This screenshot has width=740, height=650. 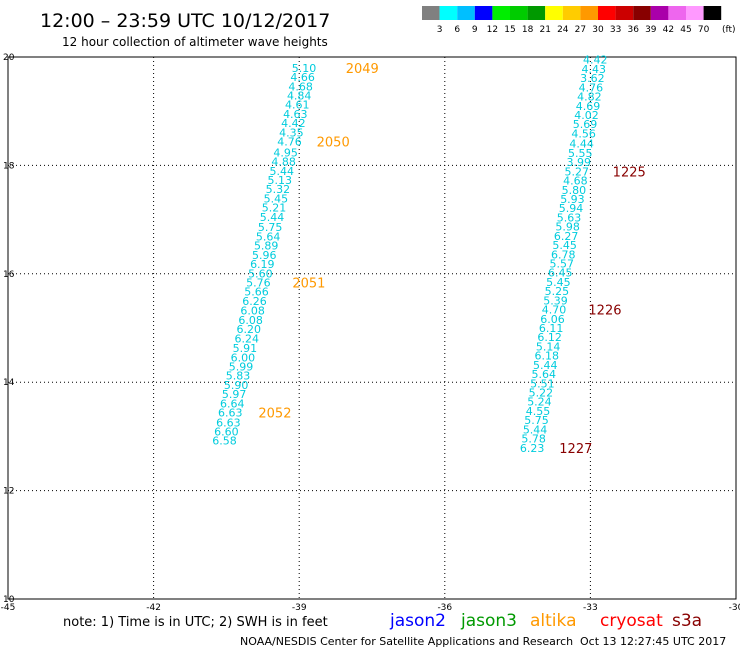 I want to click on y-tick-label: 16, so click(x=9, y=275).